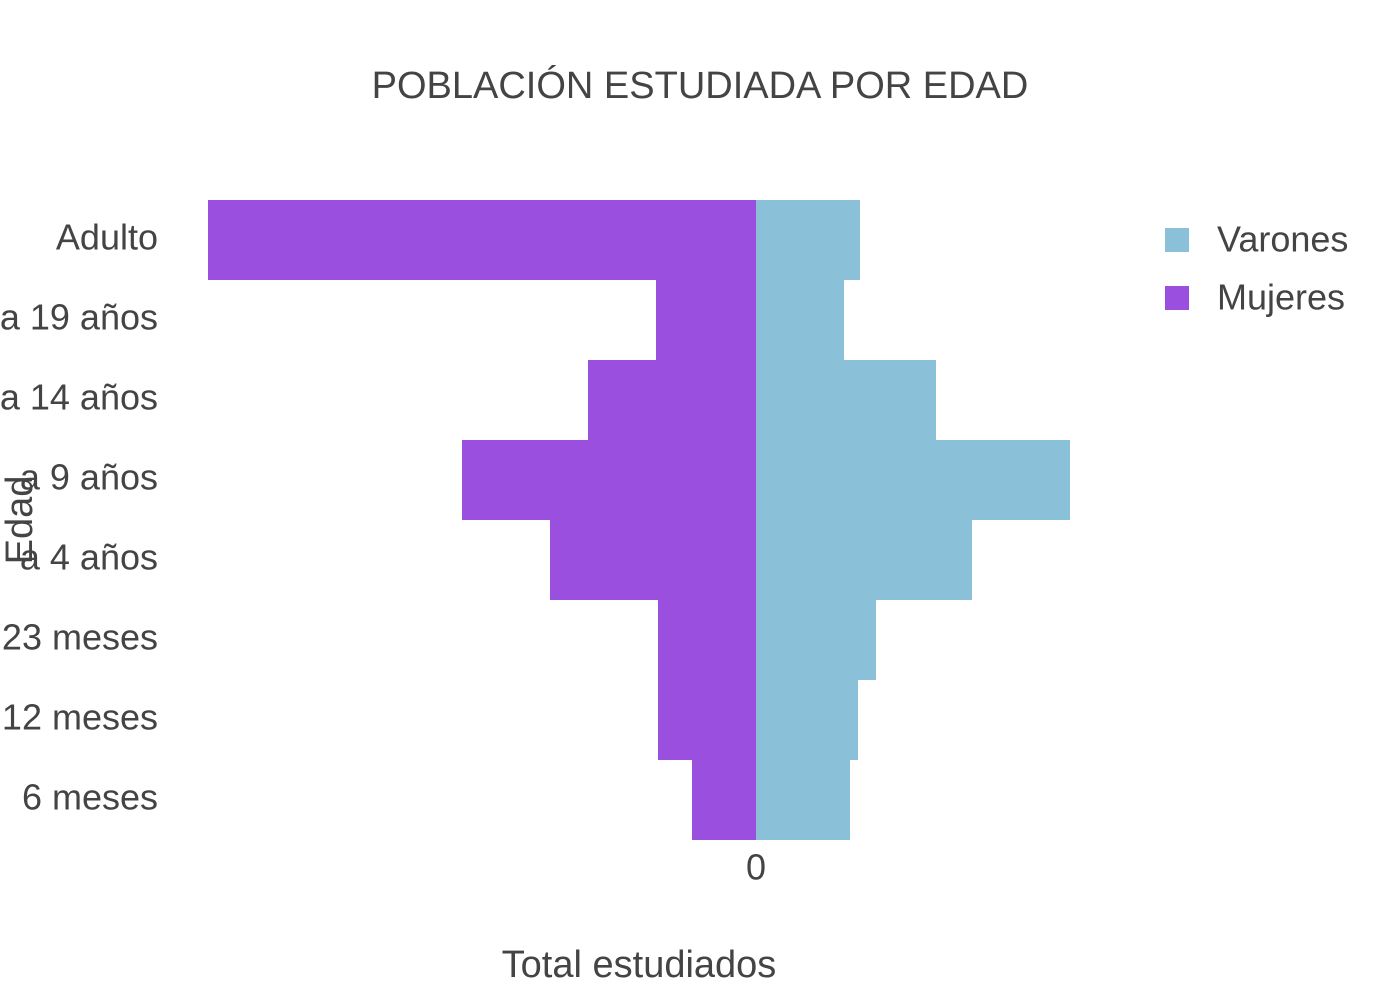  Describe the element at coordinates (1281, 297) in the screenshot. I see `legend-label: Mujeres` at that location.